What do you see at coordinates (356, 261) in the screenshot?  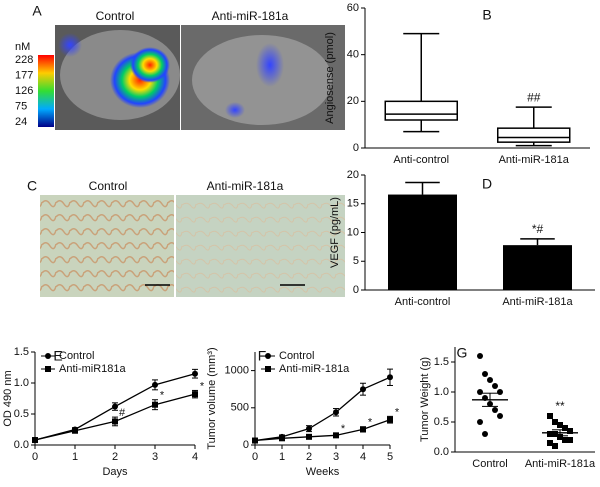 I see `y-tick-label: 5` at bounding box center [356, 261].